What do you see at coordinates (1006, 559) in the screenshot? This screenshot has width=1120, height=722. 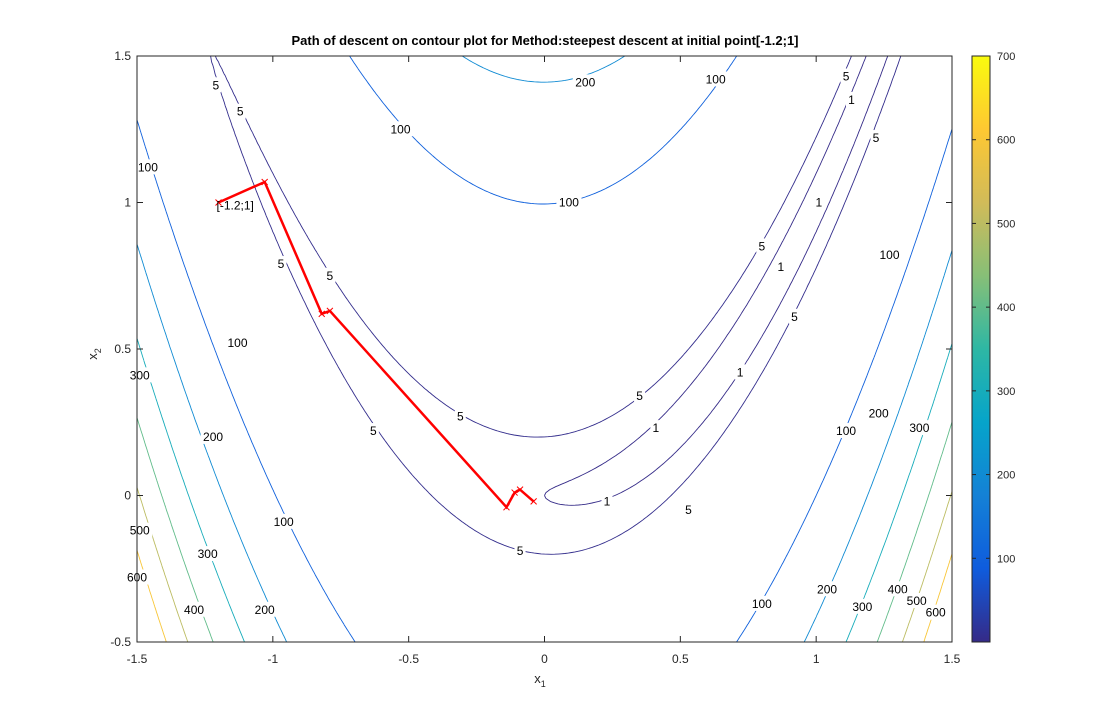 I see `colorbar-tick-label: 100` at bounding box center [1006, 559].